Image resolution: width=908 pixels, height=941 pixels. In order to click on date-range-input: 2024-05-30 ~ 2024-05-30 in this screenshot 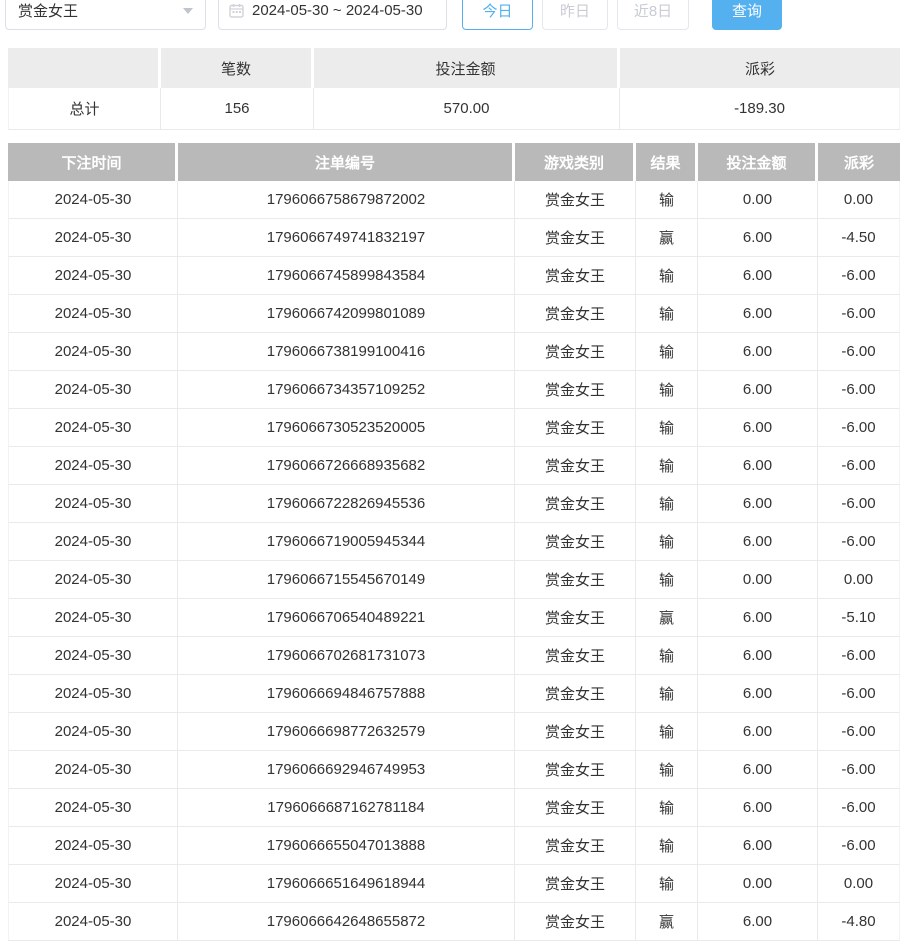, I will do `click(332, 15)`.